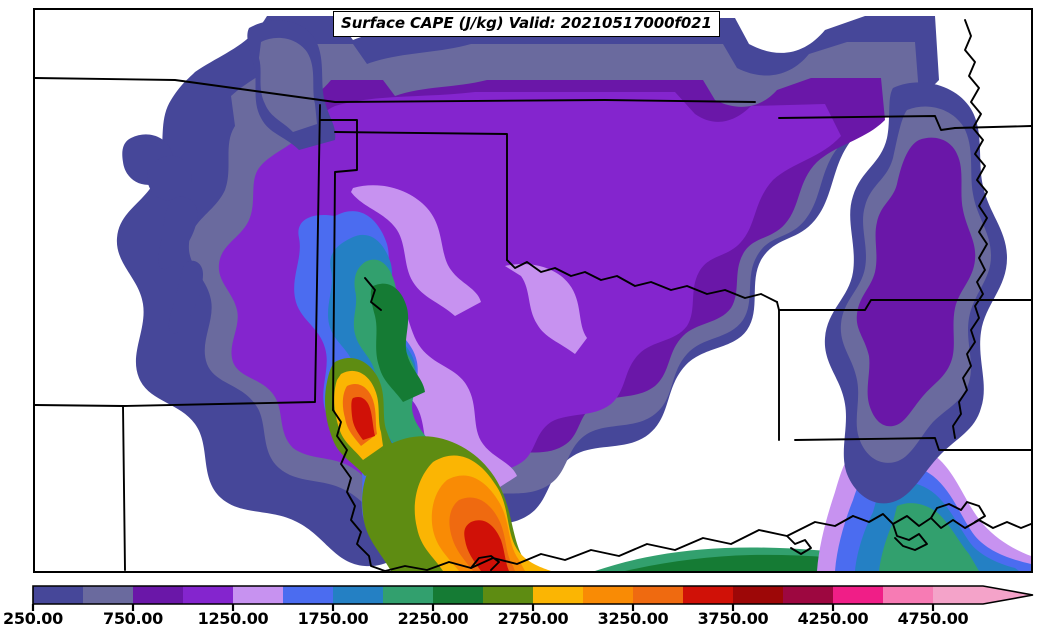 The height and width of the screenshot is (633, 1042). What do you see at coordinates (395, 90) in the screenshot?
I see `boundary-ks-ne` at bounding box center [395, 90].